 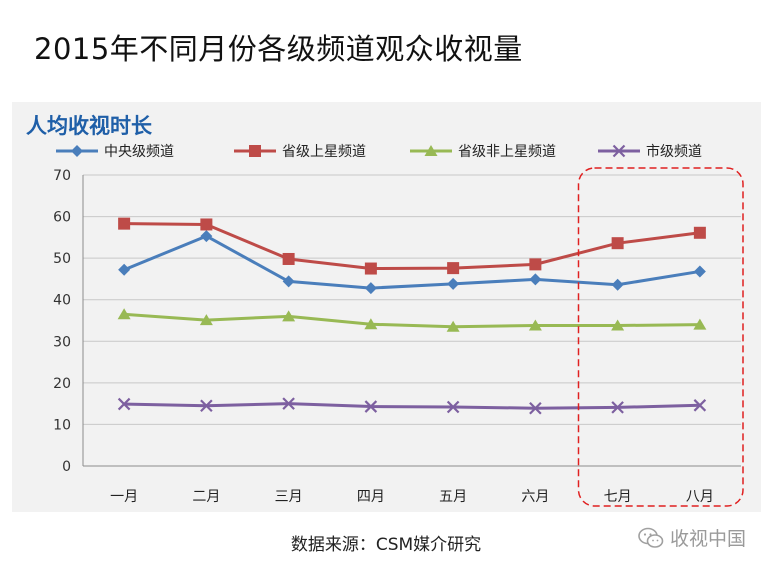 I want to click on legend-label: 省级上星频道, so click(x=324, y=152).